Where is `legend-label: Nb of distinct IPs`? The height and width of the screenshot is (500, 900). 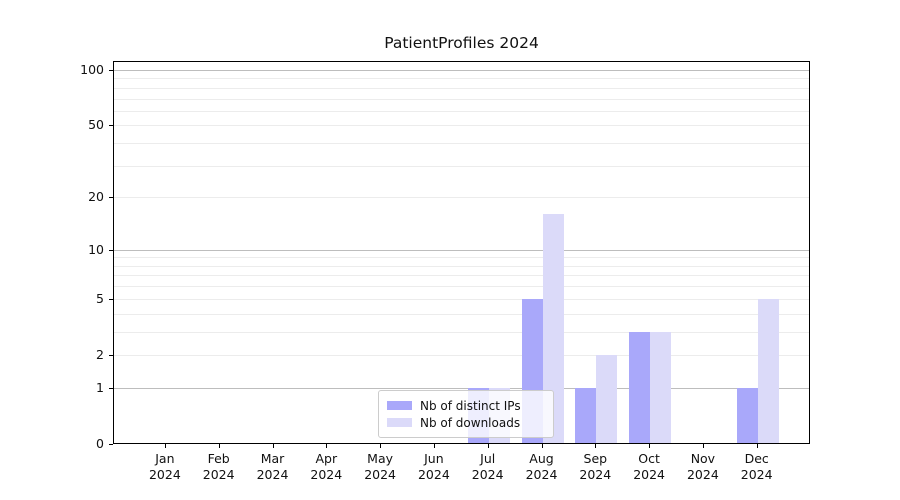 legend-label: Nb of distinct IPs is located at coordinates (470, 405).